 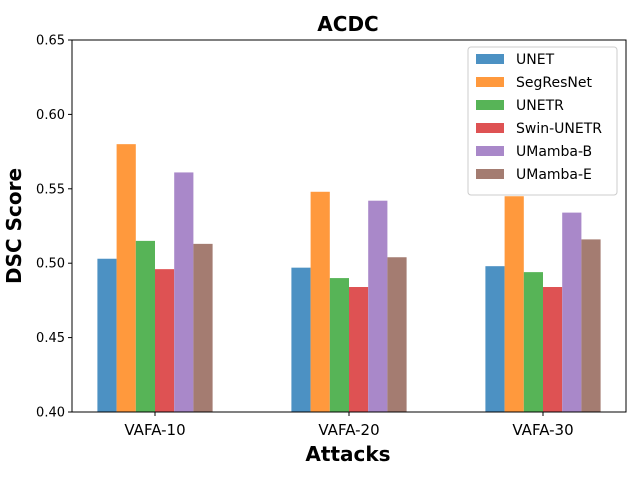 I want to click on x-tick-label: VAFA-30, so click(x=542, y=430).